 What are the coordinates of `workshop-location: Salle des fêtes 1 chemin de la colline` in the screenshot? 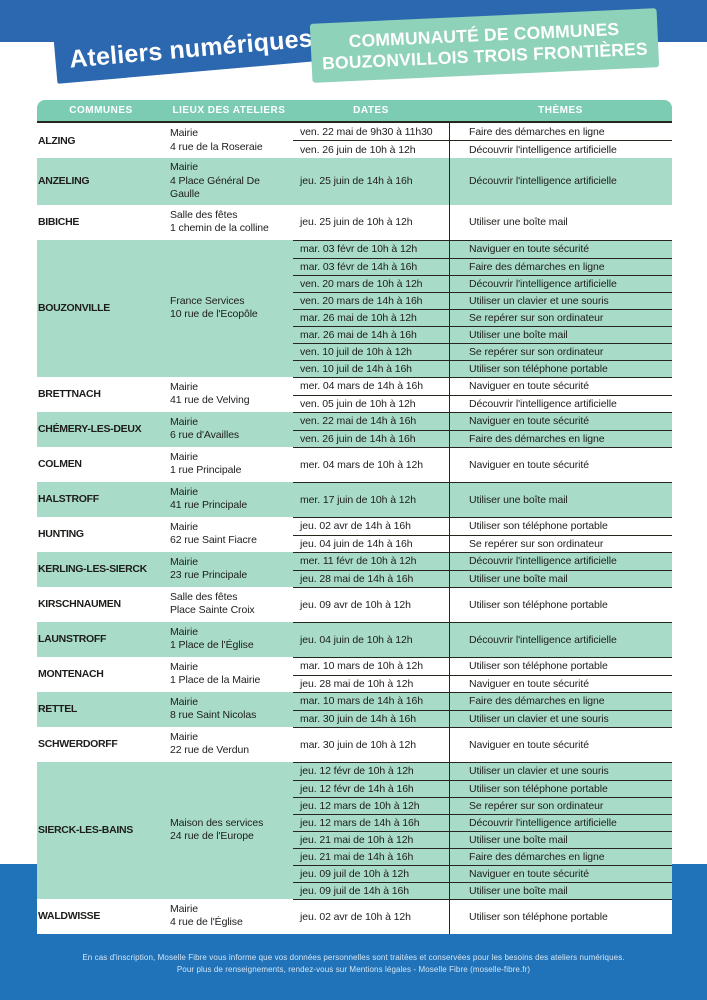 It's located at (219, 221).